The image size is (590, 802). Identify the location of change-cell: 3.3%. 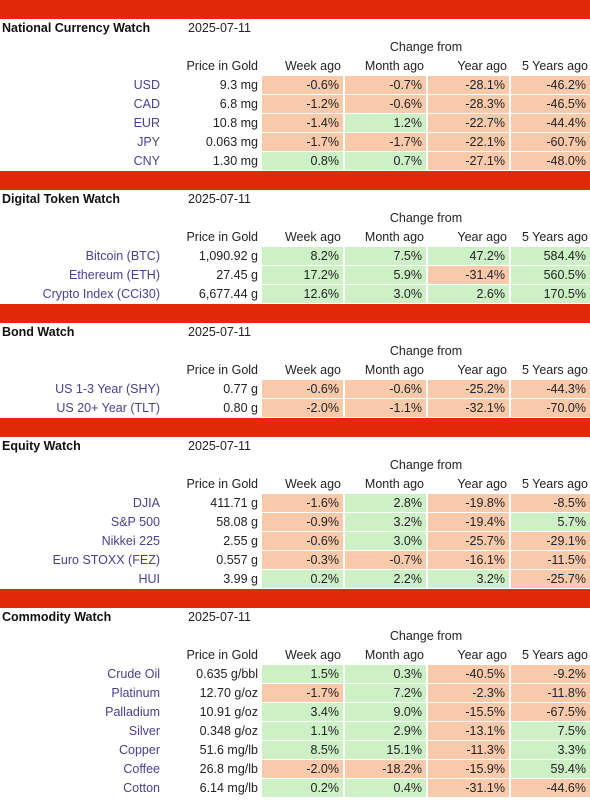
(550, 750).